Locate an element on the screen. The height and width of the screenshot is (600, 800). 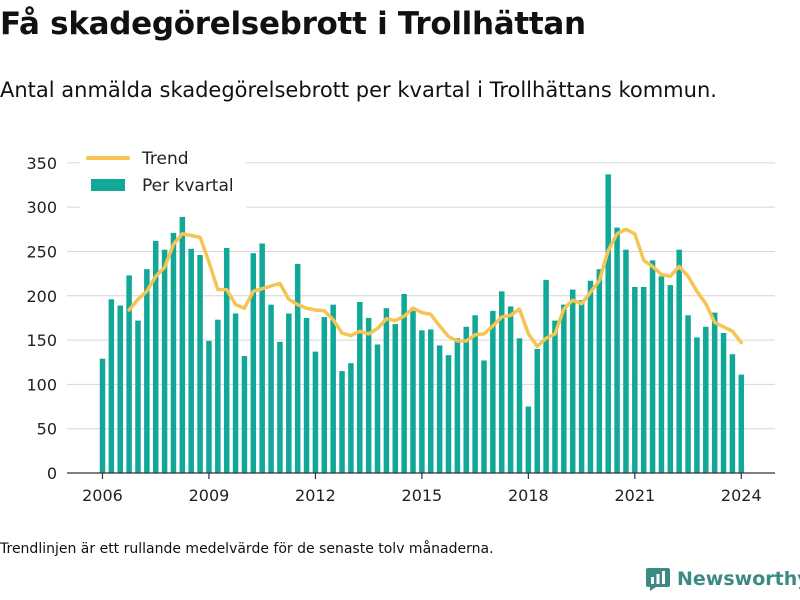
y-tick-label-100: 100 is located at coordinates (41, 384).